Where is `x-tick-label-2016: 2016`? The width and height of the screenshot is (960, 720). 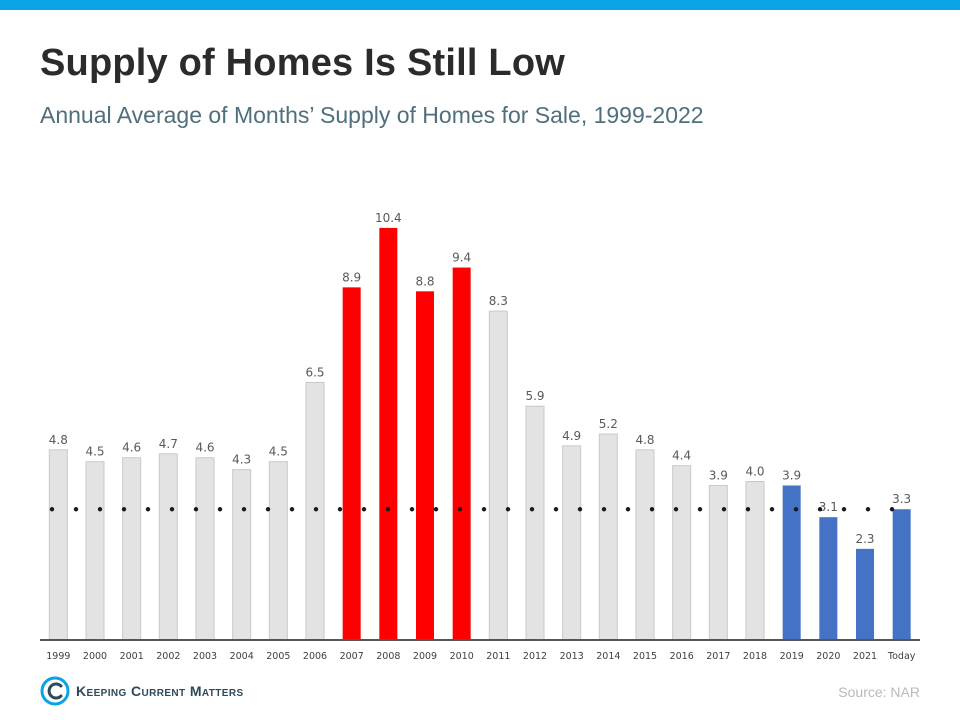
x-tick-label-2016: 2016 is located at coordinates (682, 656).